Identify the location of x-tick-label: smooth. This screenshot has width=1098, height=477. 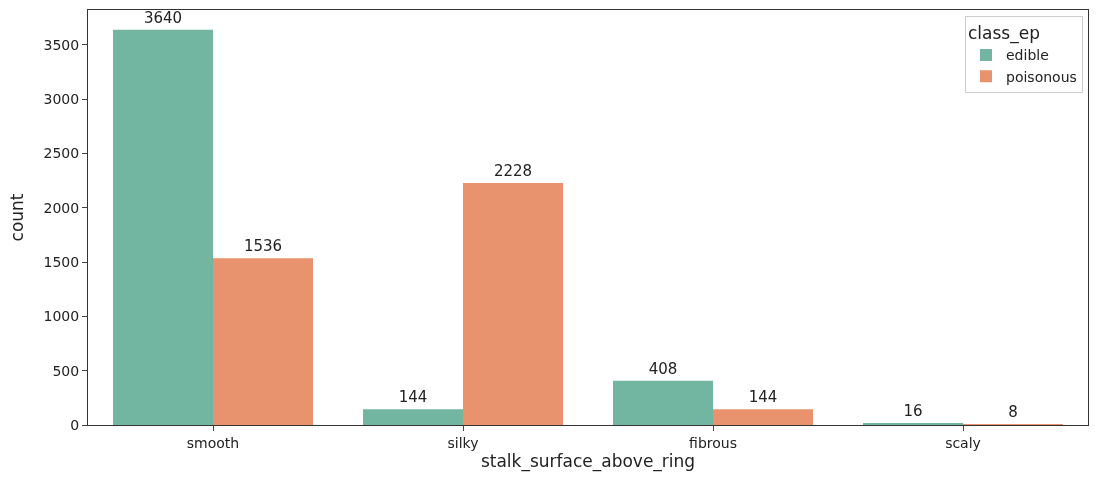
(213, 442).